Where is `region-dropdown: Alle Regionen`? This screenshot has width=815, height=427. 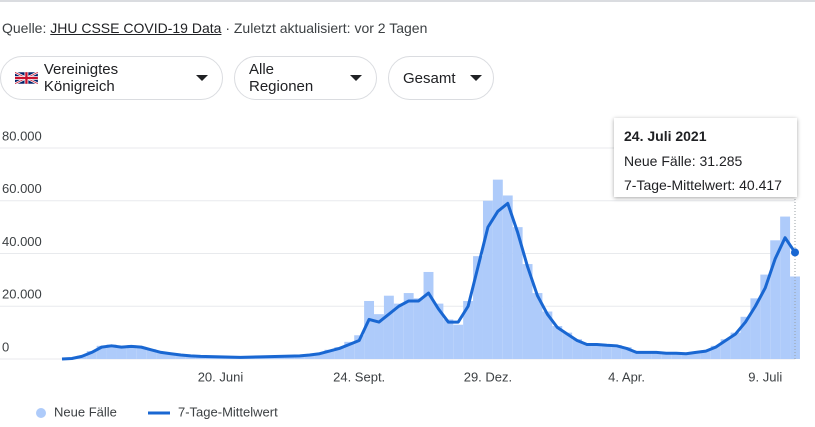 region-dropdown: Alle Regionen is located at coordinates (305, 78).